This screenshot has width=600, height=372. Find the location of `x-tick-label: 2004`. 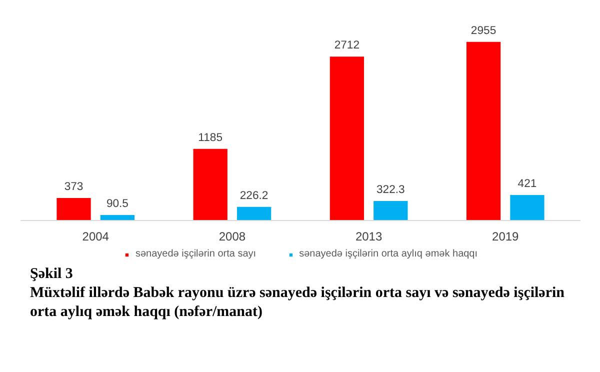

x-tick-label: 2004 is located at coordinates (96, 237).